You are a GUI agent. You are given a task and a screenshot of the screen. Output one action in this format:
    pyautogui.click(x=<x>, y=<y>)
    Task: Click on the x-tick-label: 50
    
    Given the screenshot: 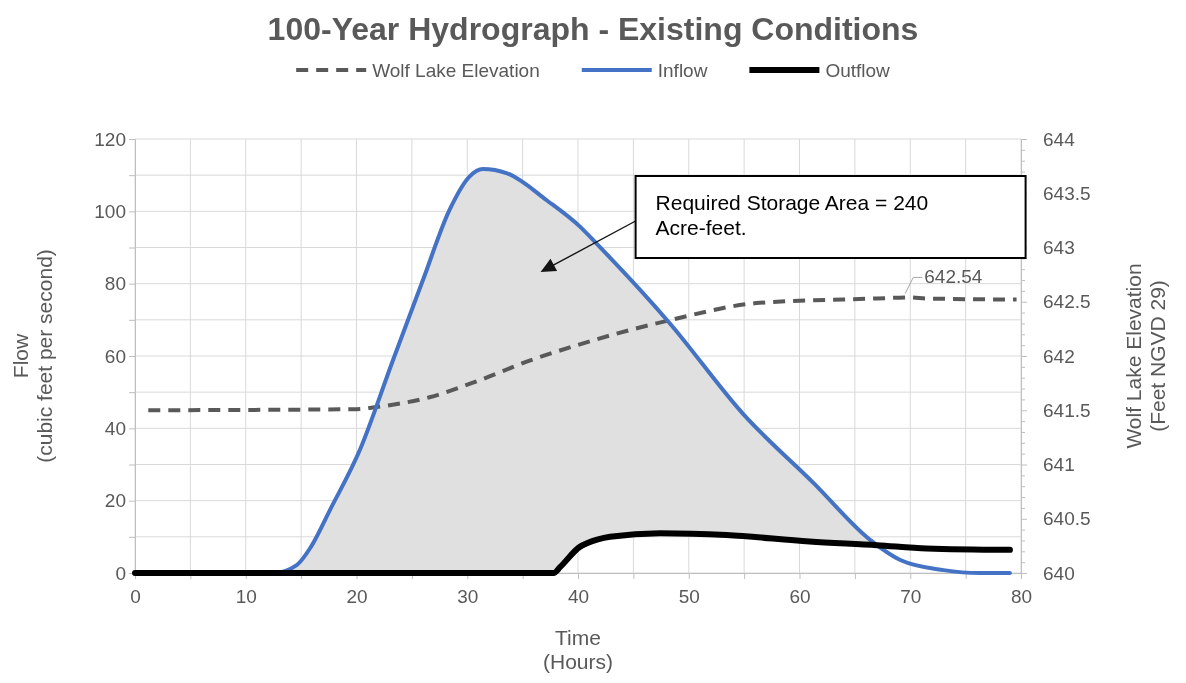 What is the action you would take?
    pyautogui.click(x=689, y=596)
    